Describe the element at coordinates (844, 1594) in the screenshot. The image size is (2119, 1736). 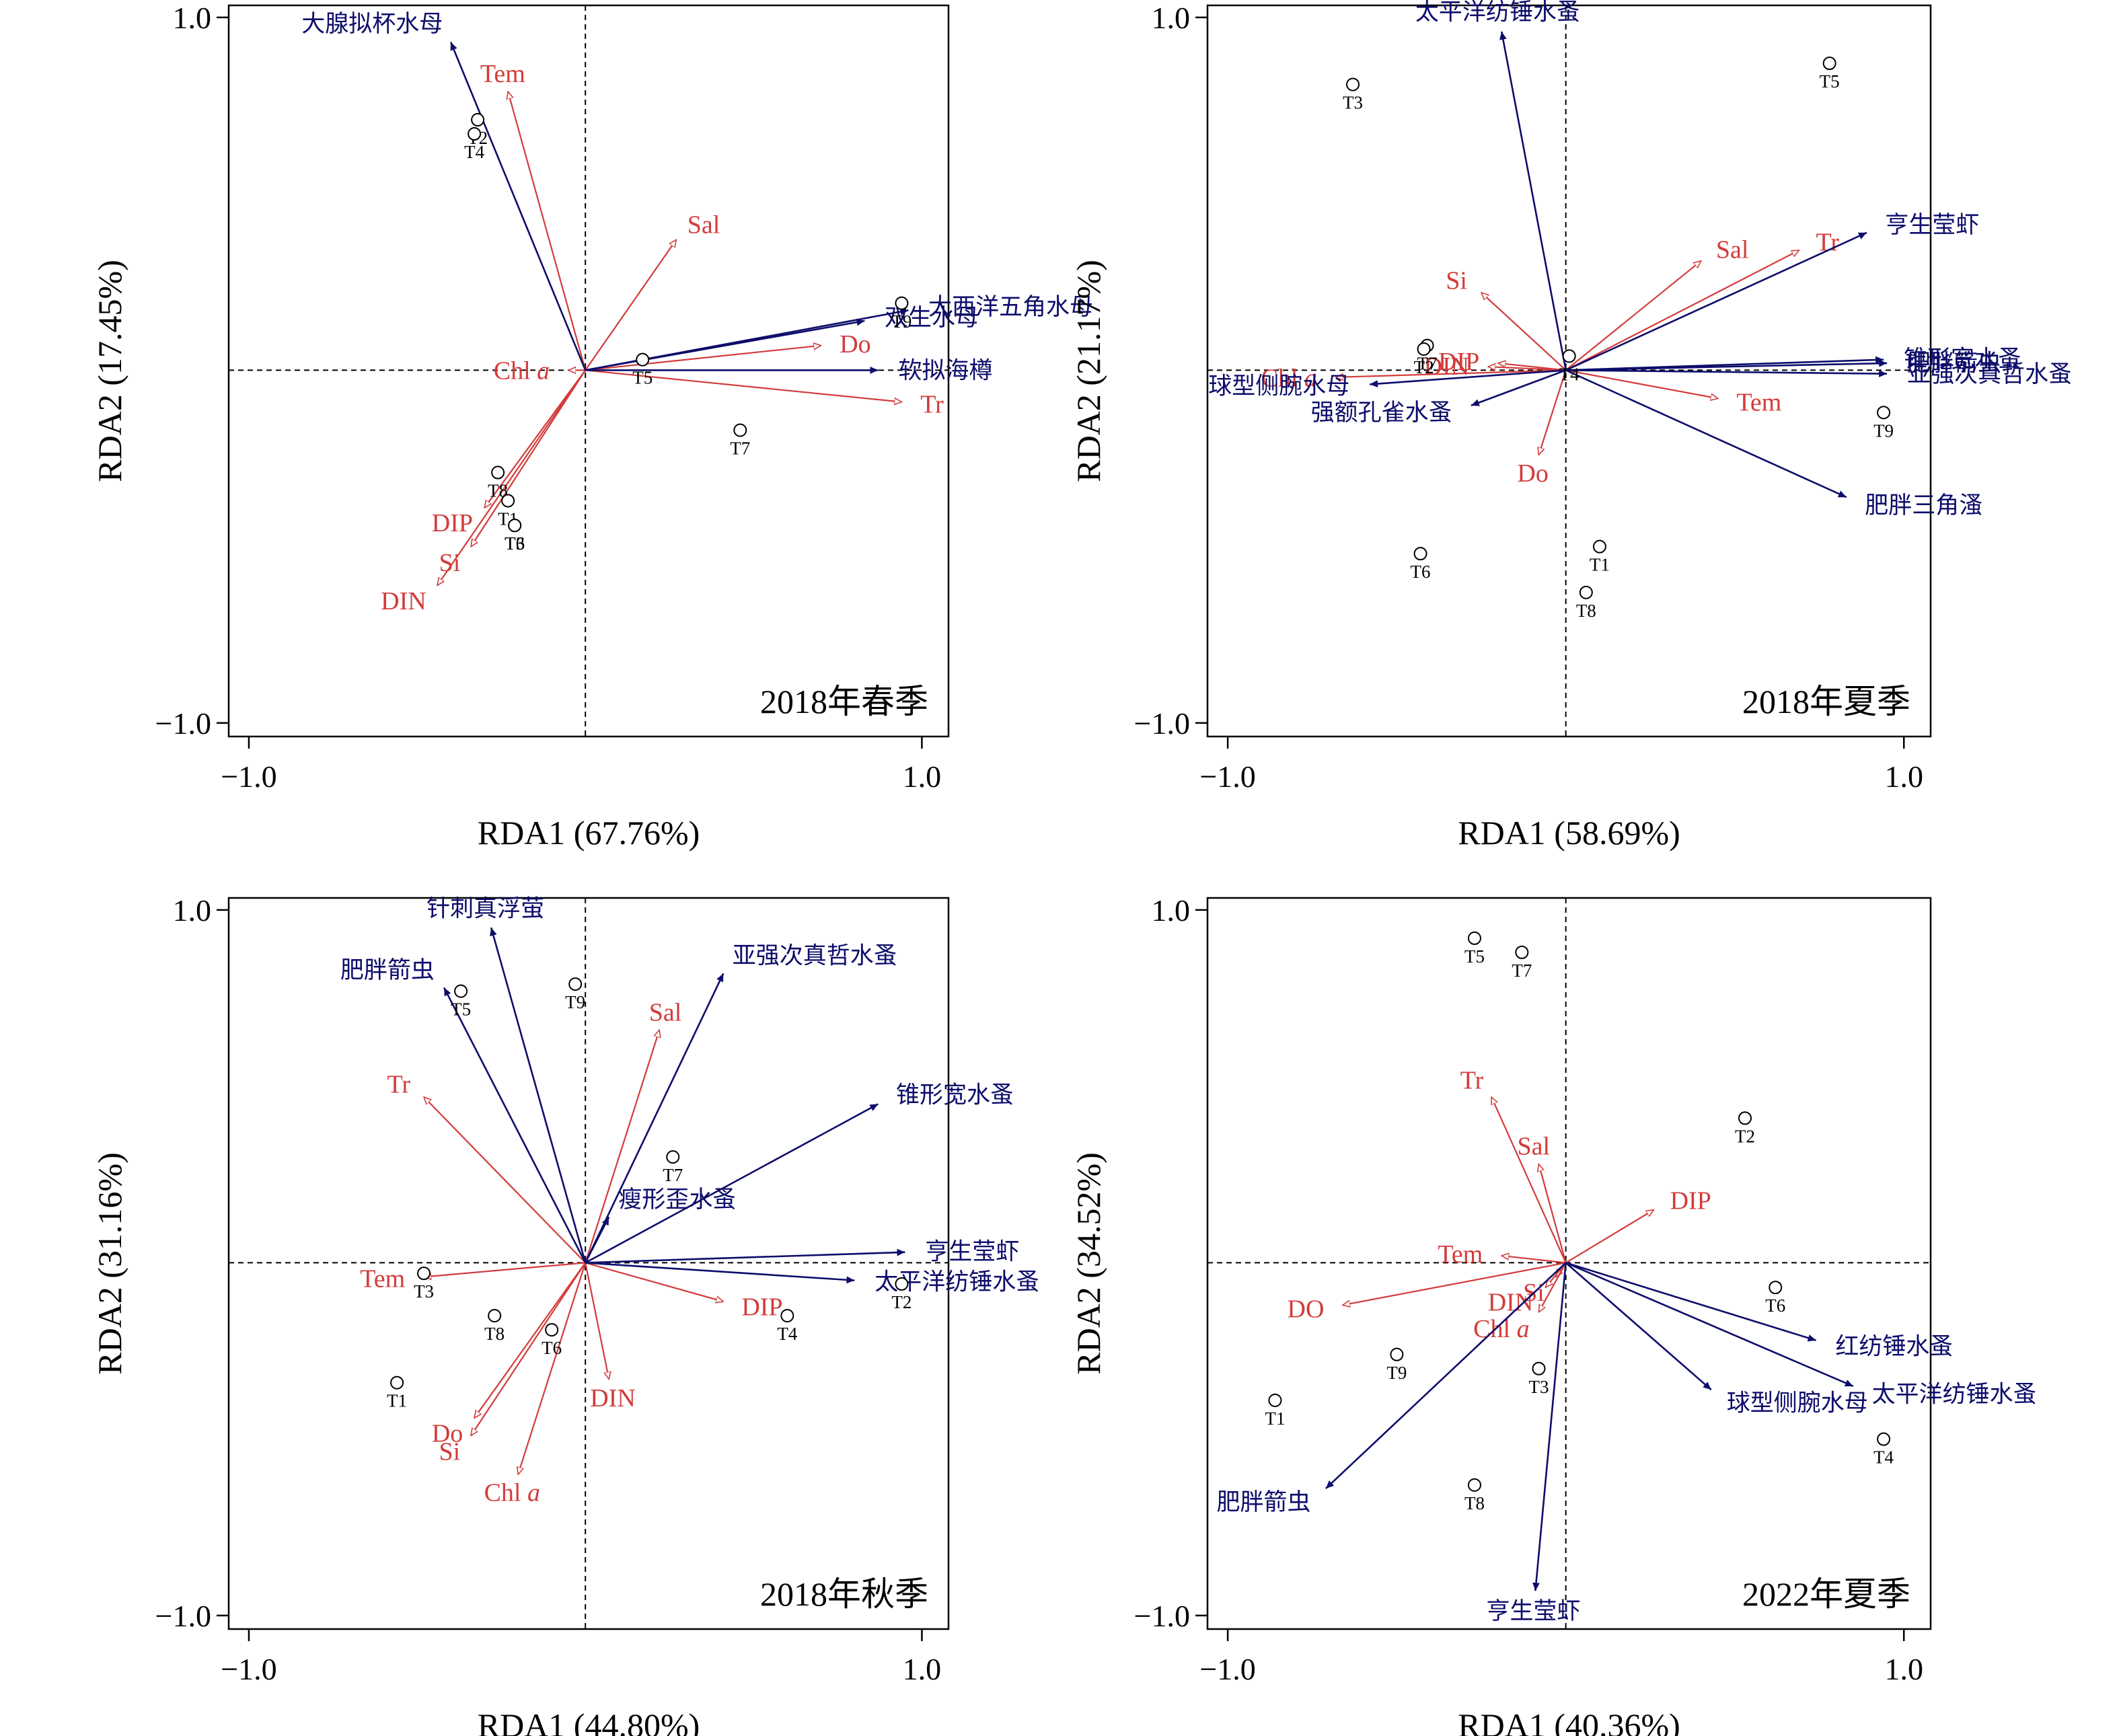
I see `season-label: 2018年秋季` at that location.